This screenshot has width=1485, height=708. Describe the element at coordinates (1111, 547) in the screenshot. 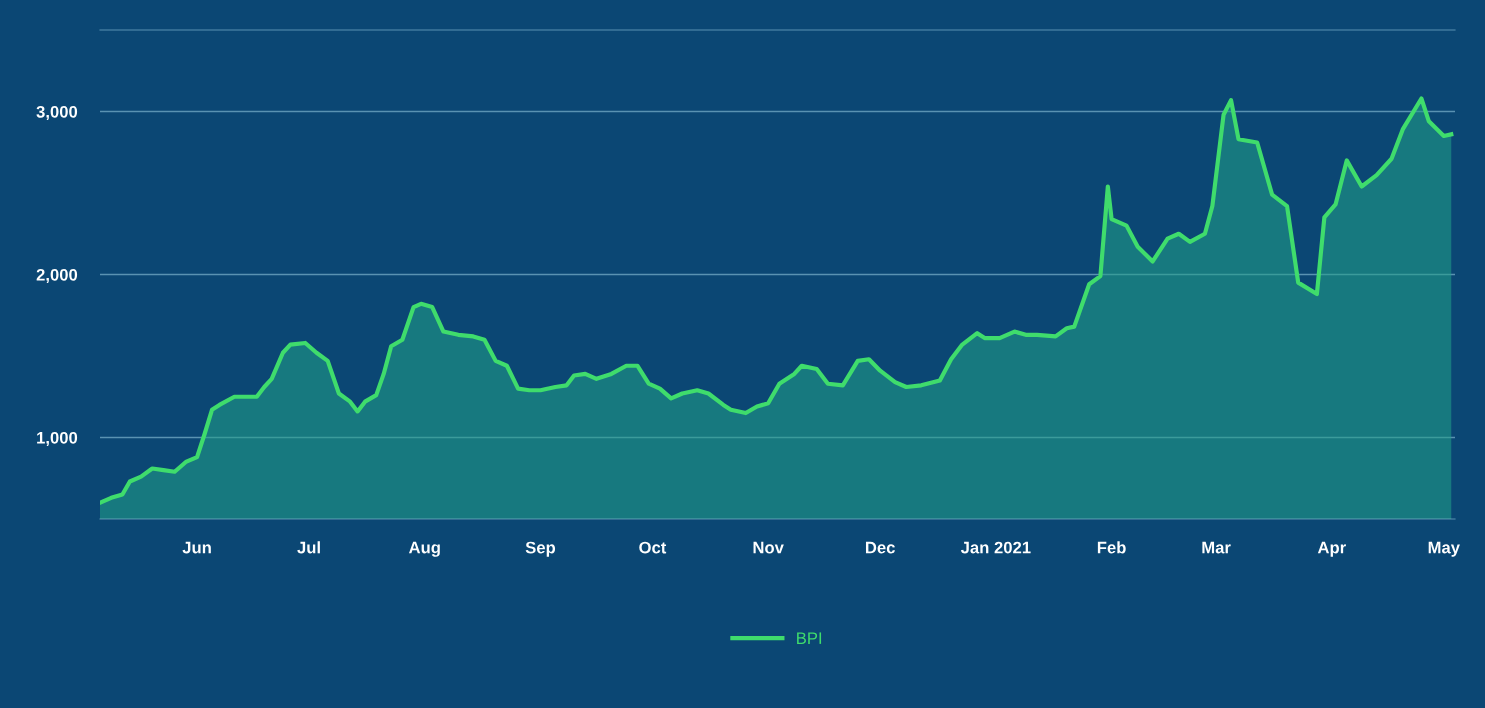

I see `x-tick-label: Feb` at that location.